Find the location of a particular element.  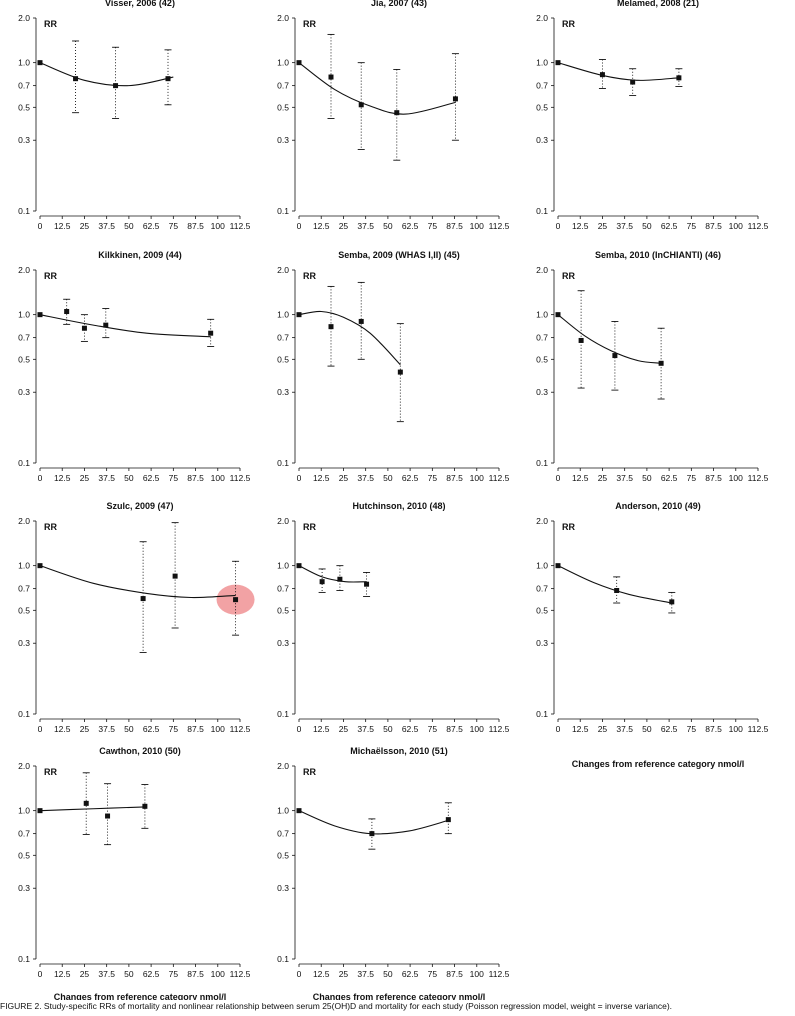

panel-title: Visser, 2006 (42) is located at coordinates (140, 4).